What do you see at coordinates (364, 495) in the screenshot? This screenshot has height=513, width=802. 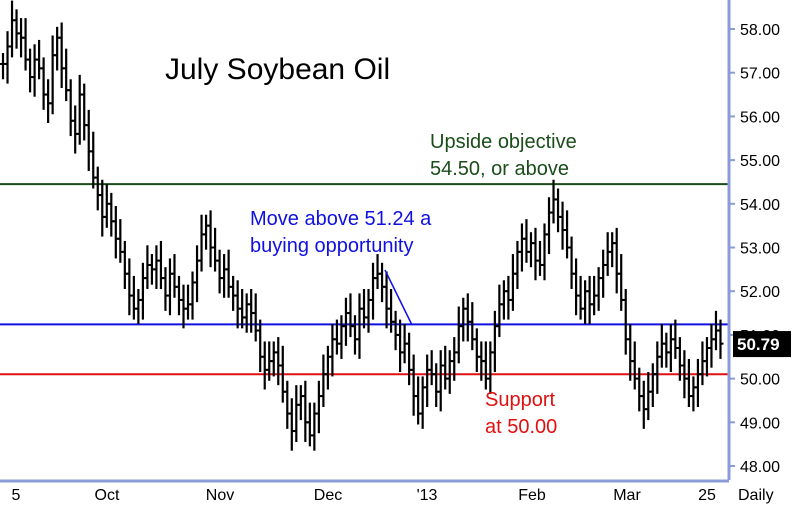 I see `x-axis: 5 Oct Nov Dec '13 Feb Mar 25` at bounding box center [364, 495].